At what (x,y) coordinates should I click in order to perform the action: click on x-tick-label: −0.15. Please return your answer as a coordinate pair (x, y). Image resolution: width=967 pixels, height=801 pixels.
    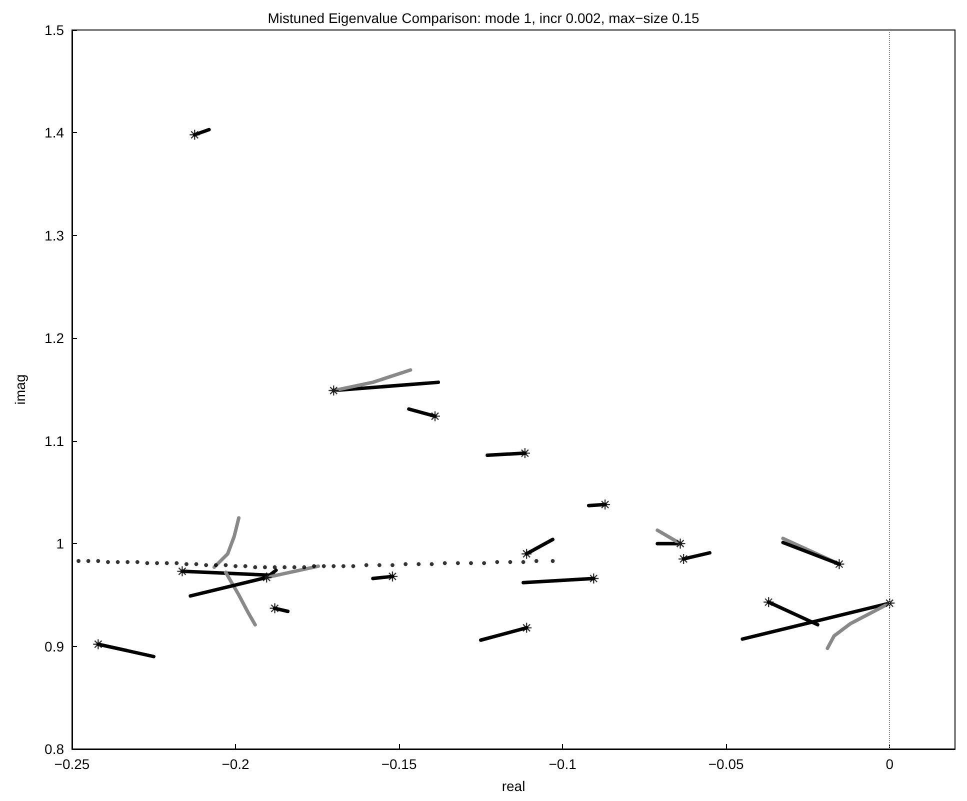
    Looking at the image, I should click on (399, 764).